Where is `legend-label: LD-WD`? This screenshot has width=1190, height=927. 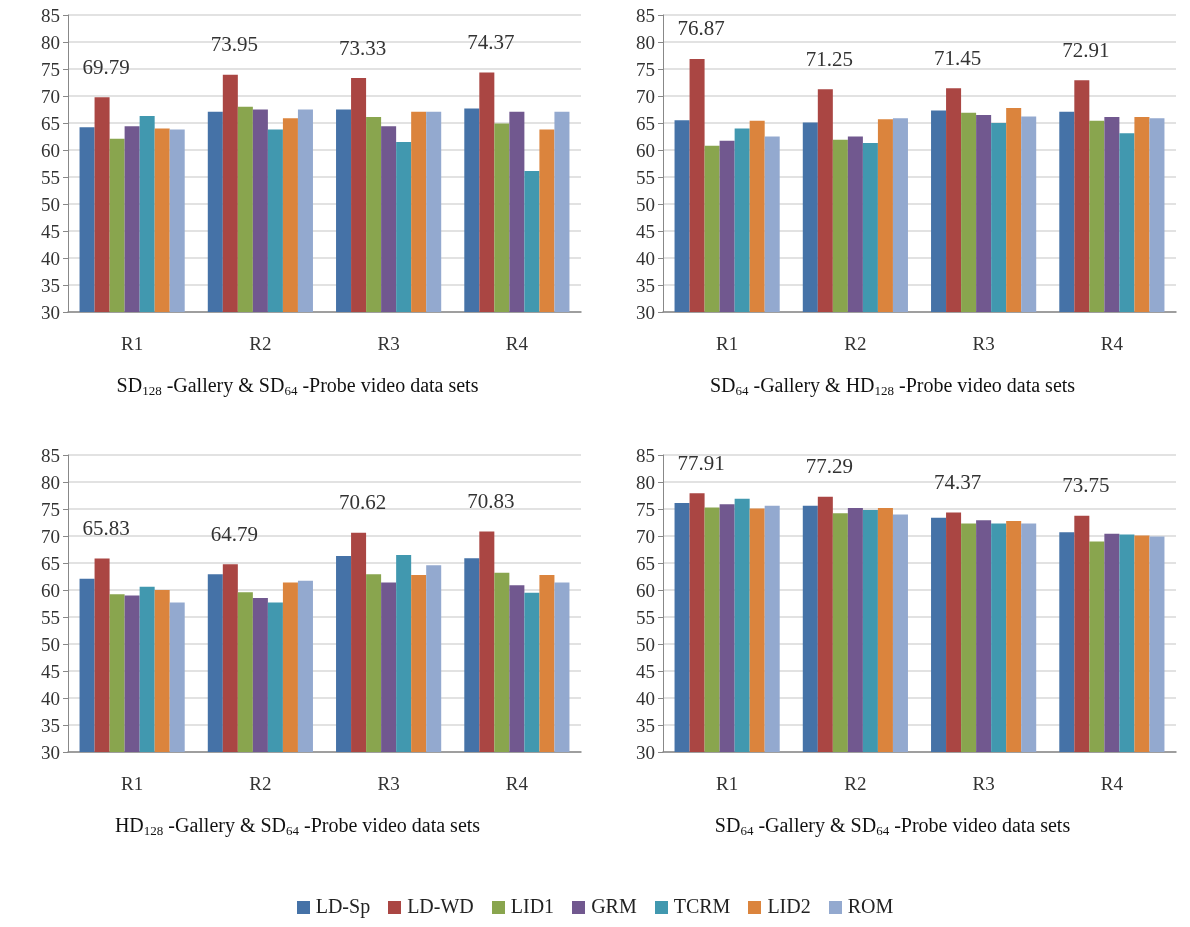
legend-label: LD-WD is located at coordinates (440, 906).